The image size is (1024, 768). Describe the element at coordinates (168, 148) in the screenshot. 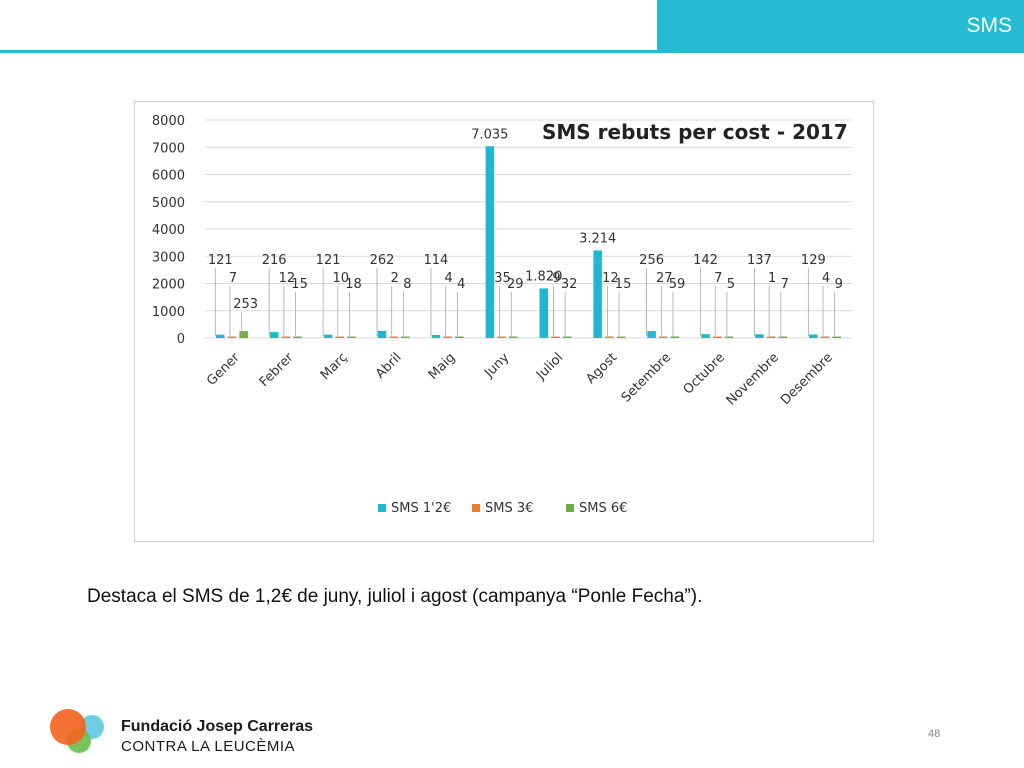

I see `y-tick-label: 7000` at that location.